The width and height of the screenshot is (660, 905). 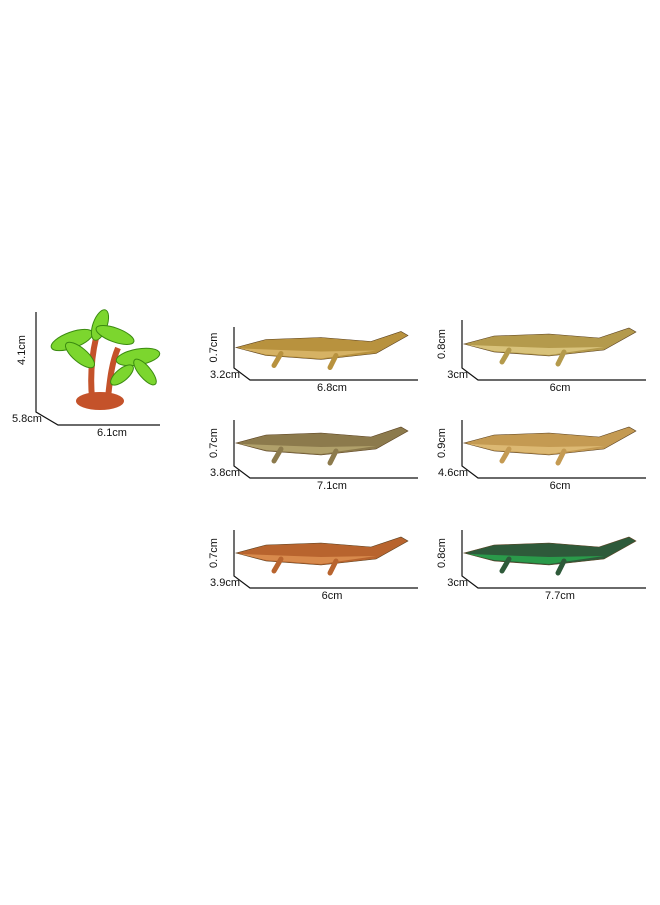 I want to click on depth-label: 4.6cm, so click(x=453, y=473).